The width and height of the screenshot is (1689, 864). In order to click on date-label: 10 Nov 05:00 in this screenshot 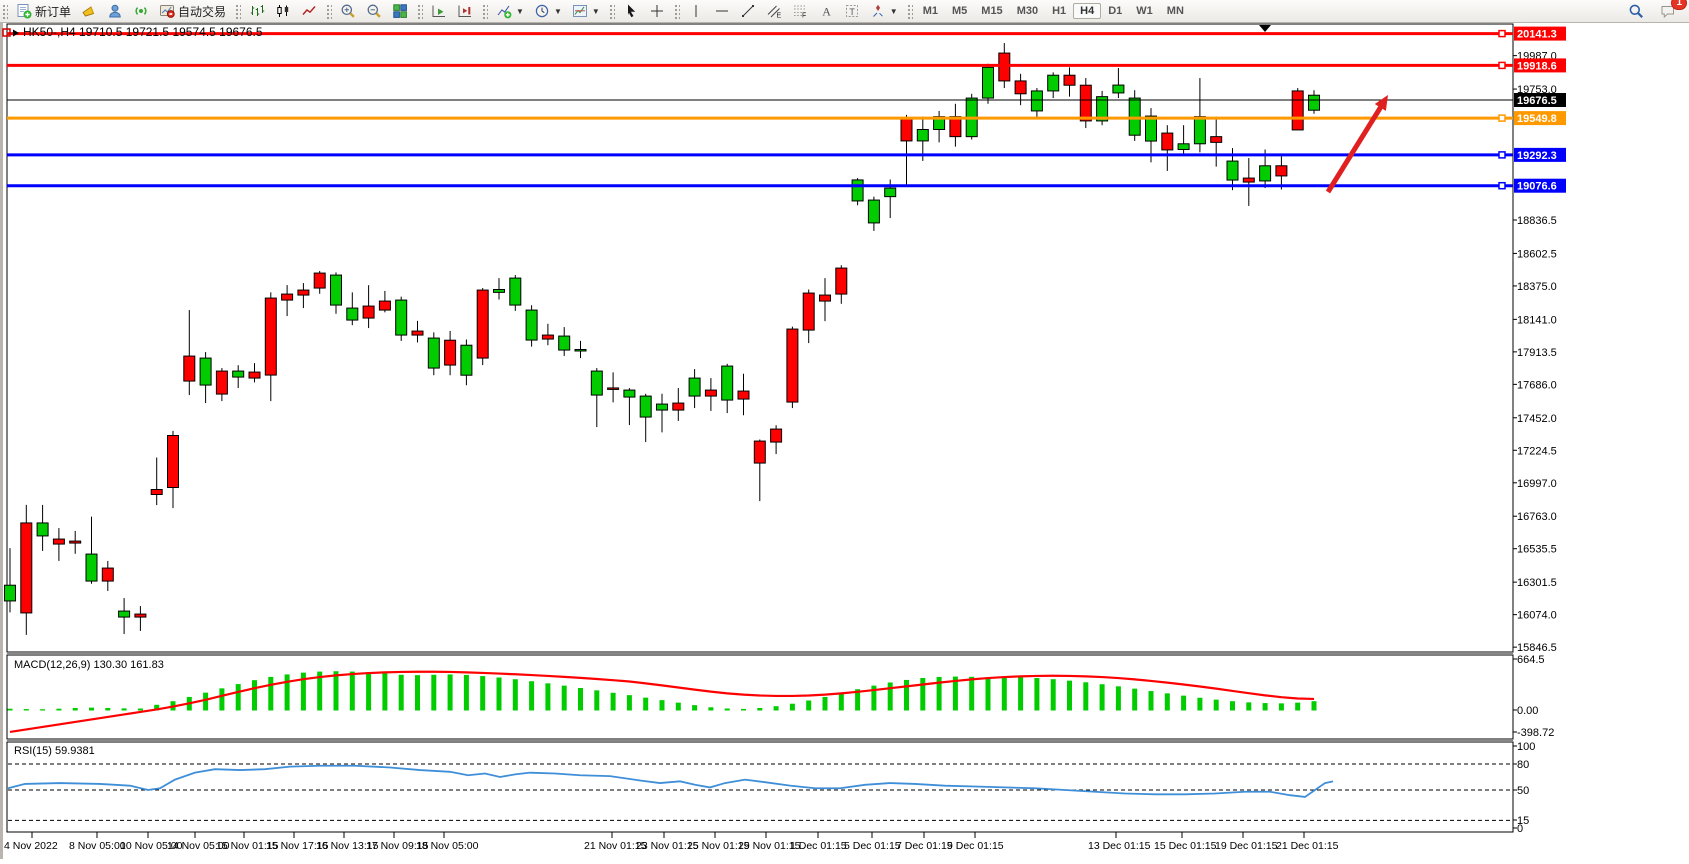, I will do `click(151, 846)`.